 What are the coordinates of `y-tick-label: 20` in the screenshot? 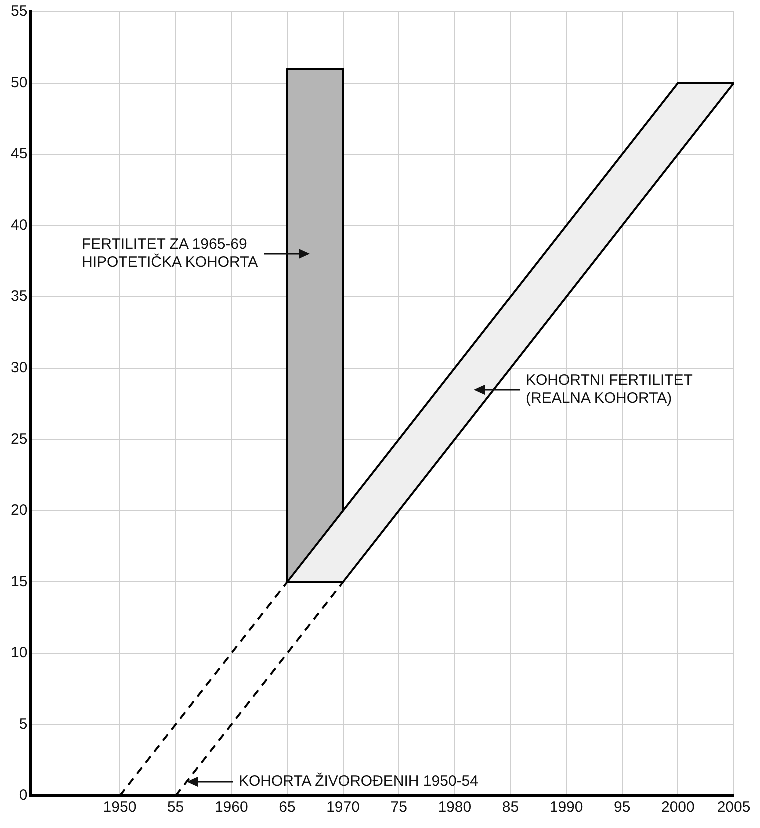 It's located at (19, 511).